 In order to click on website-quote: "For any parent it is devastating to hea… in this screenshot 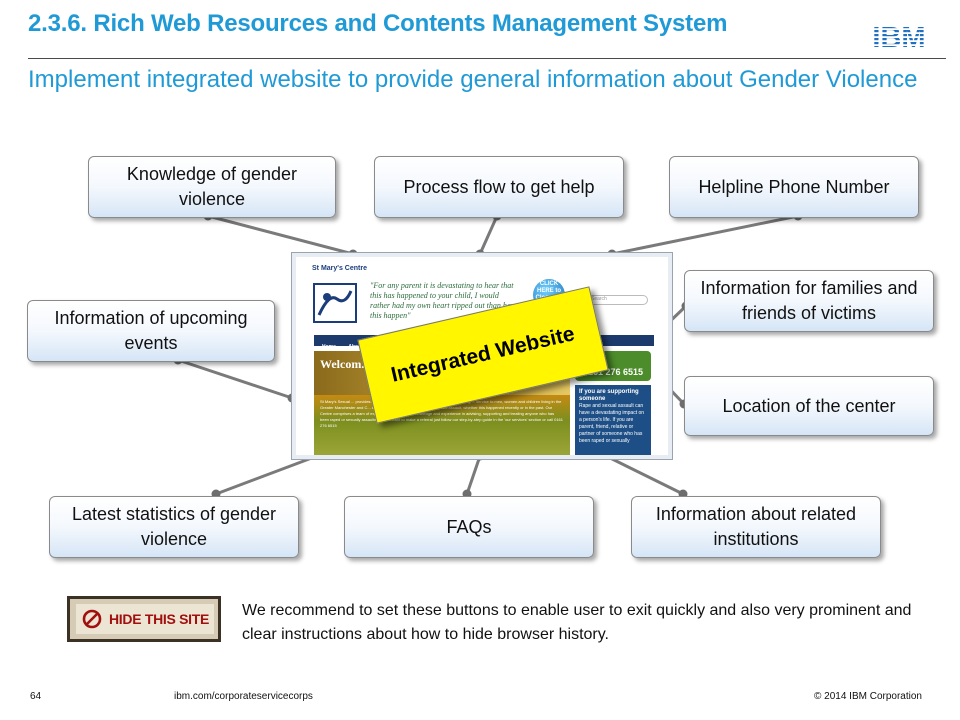, I will do `click(444, 300)`.